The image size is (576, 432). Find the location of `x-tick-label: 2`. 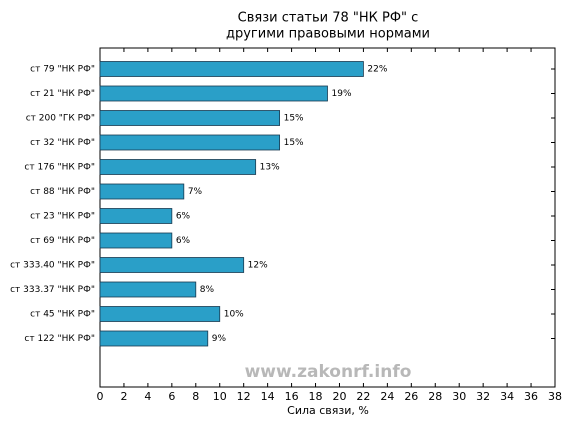

x-tick-label: 2 is located at coordinates (123, 396).